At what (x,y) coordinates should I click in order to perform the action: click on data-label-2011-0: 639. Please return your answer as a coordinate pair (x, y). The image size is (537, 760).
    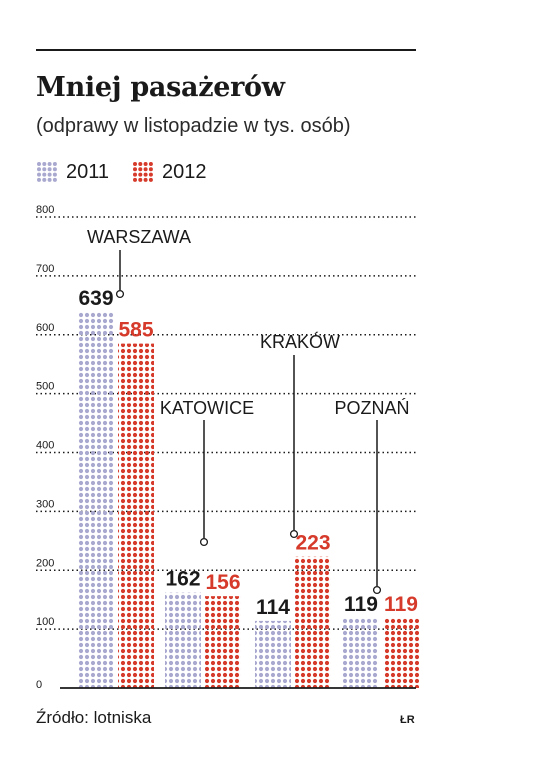
    Looking at the image, I should click on (95, 298).